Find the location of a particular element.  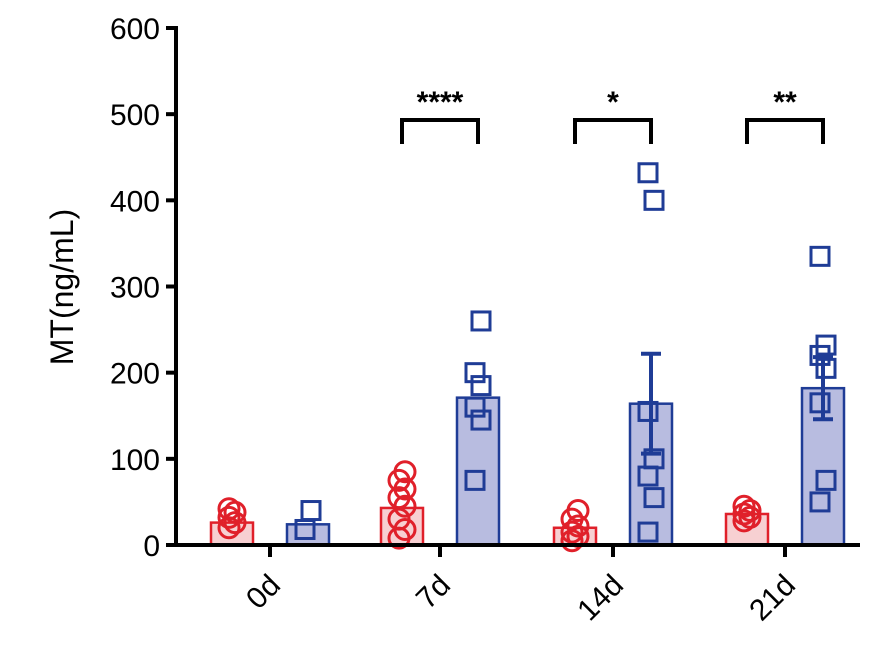

significance-label: * is located at coordinates (613, 102).